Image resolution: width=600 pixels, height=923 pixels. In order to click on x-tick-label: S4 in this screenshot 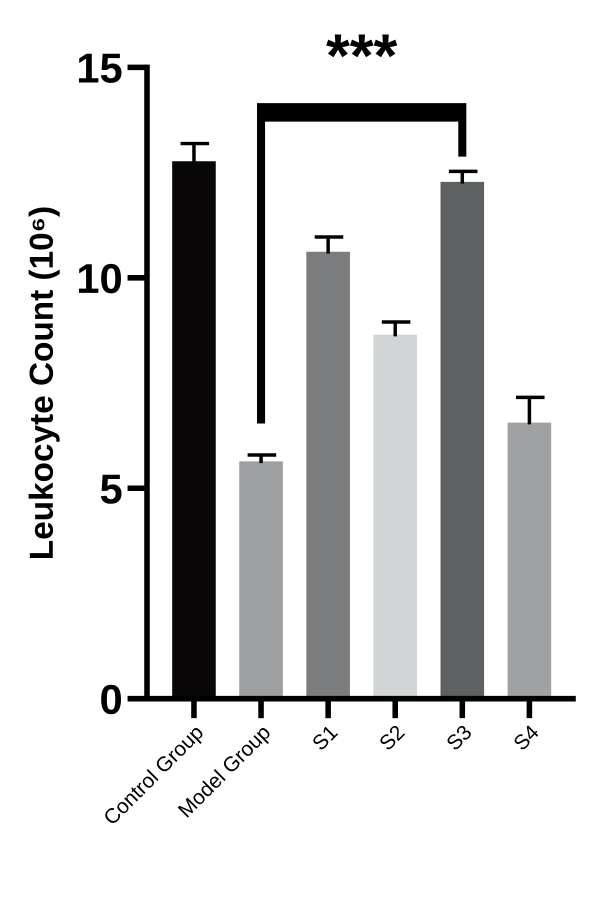, I will do `click(526, 738)`.